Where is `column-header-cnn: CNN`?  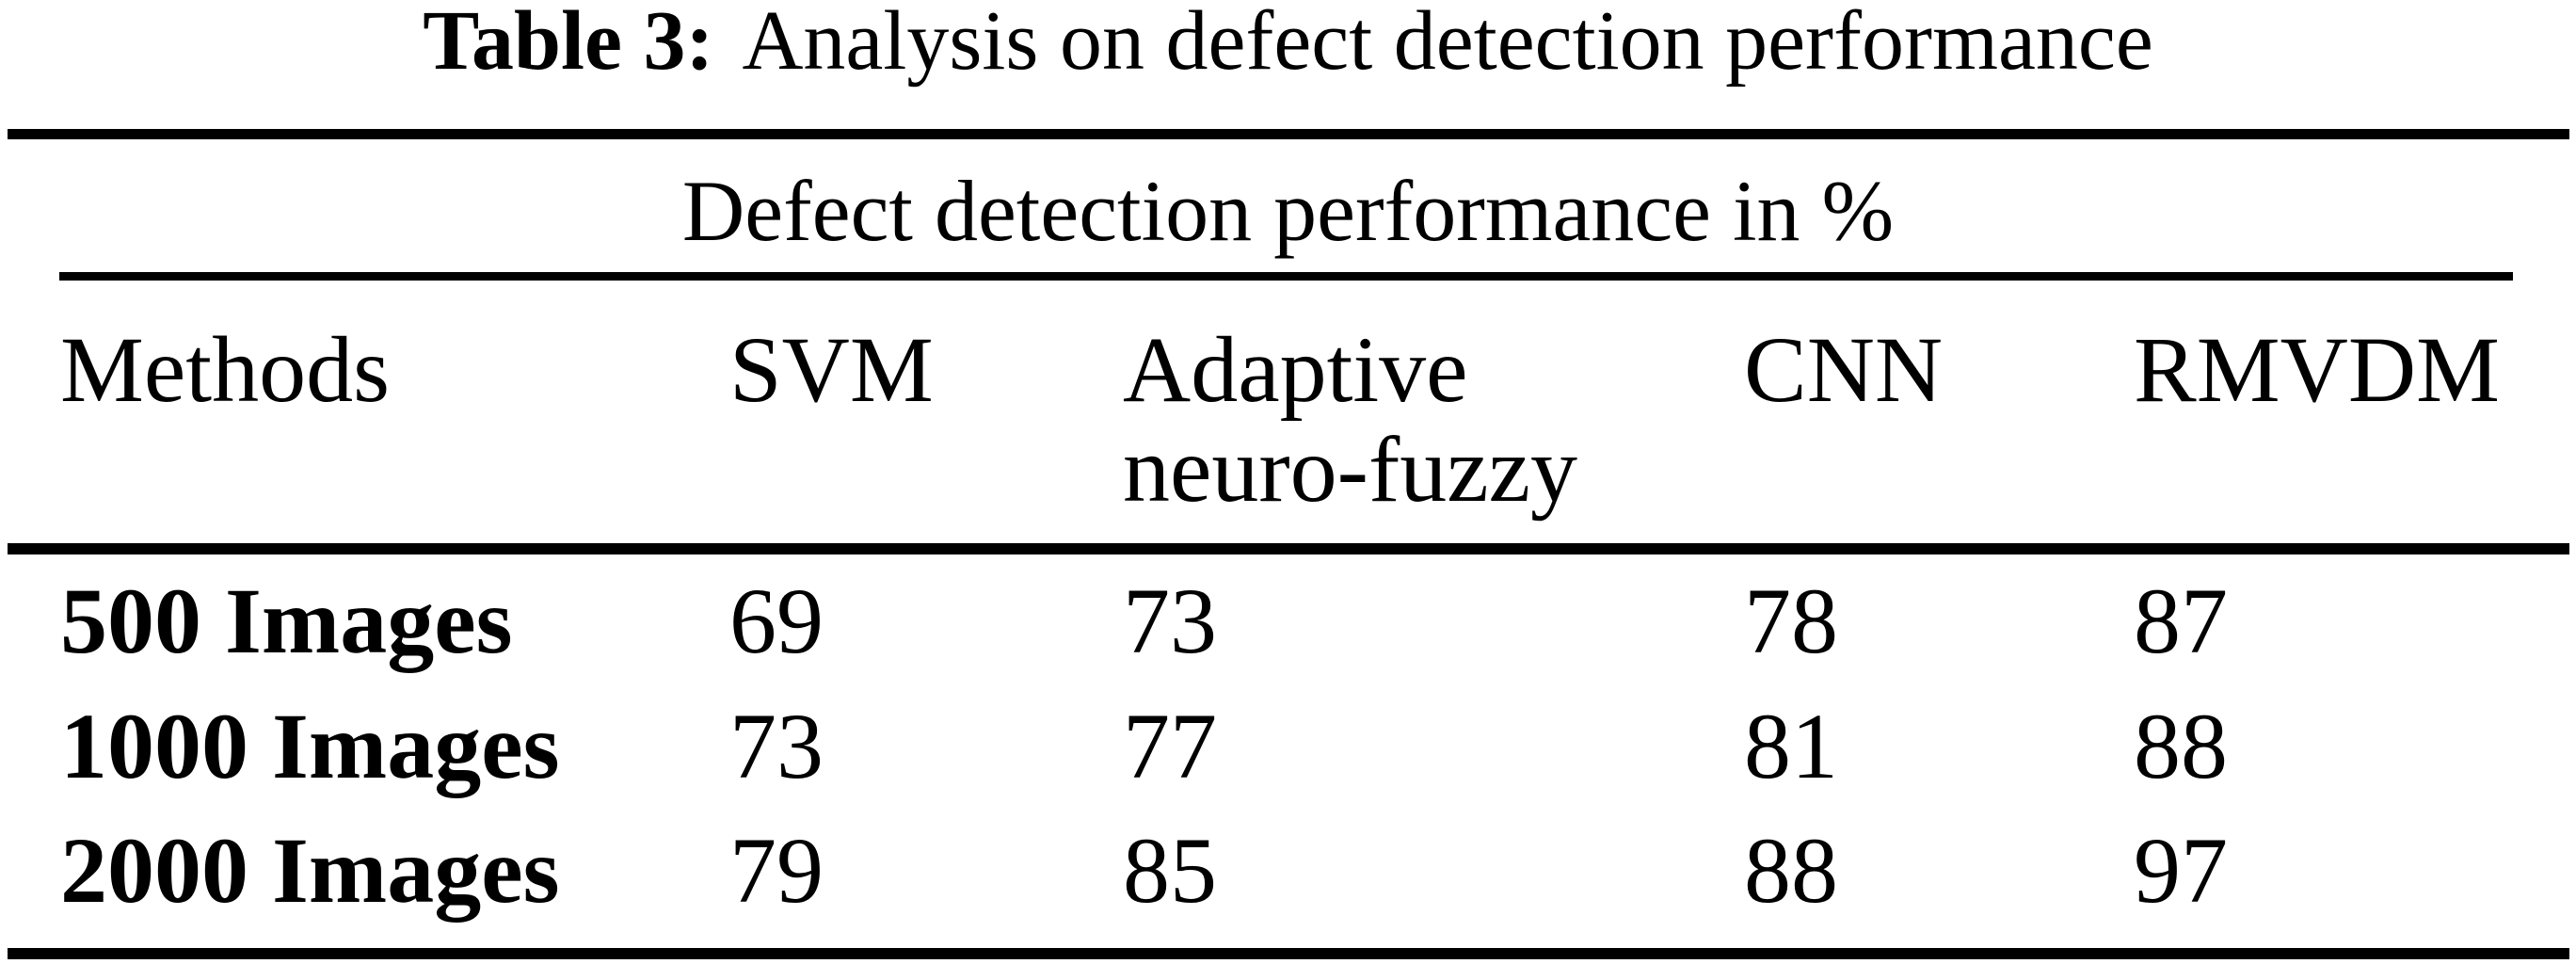
column-header-cnn: CNN is located at coordinates (1844, 369).